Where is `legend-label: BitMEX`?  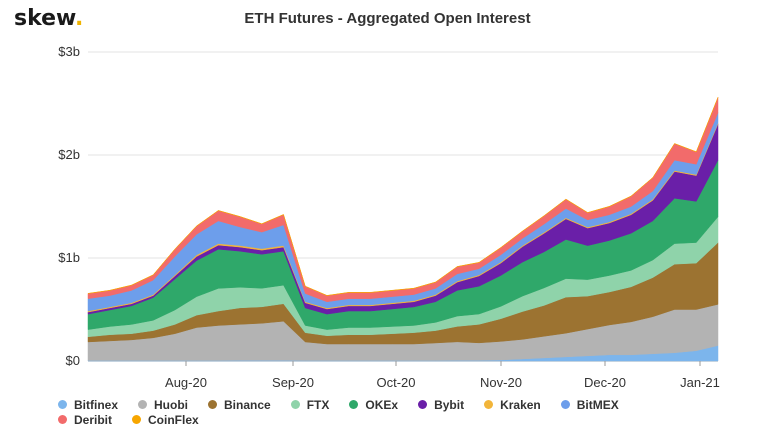 legend-label: BitMEX is located at coordinates (597, 404).